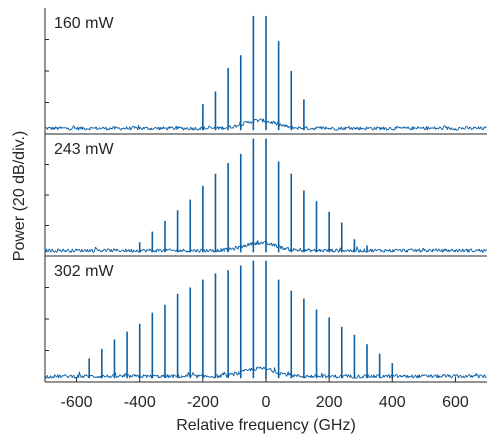 The height and width of the screenshot is (437, 487). I want to click on panel-power-label: 302 mW, so click(84, 271).